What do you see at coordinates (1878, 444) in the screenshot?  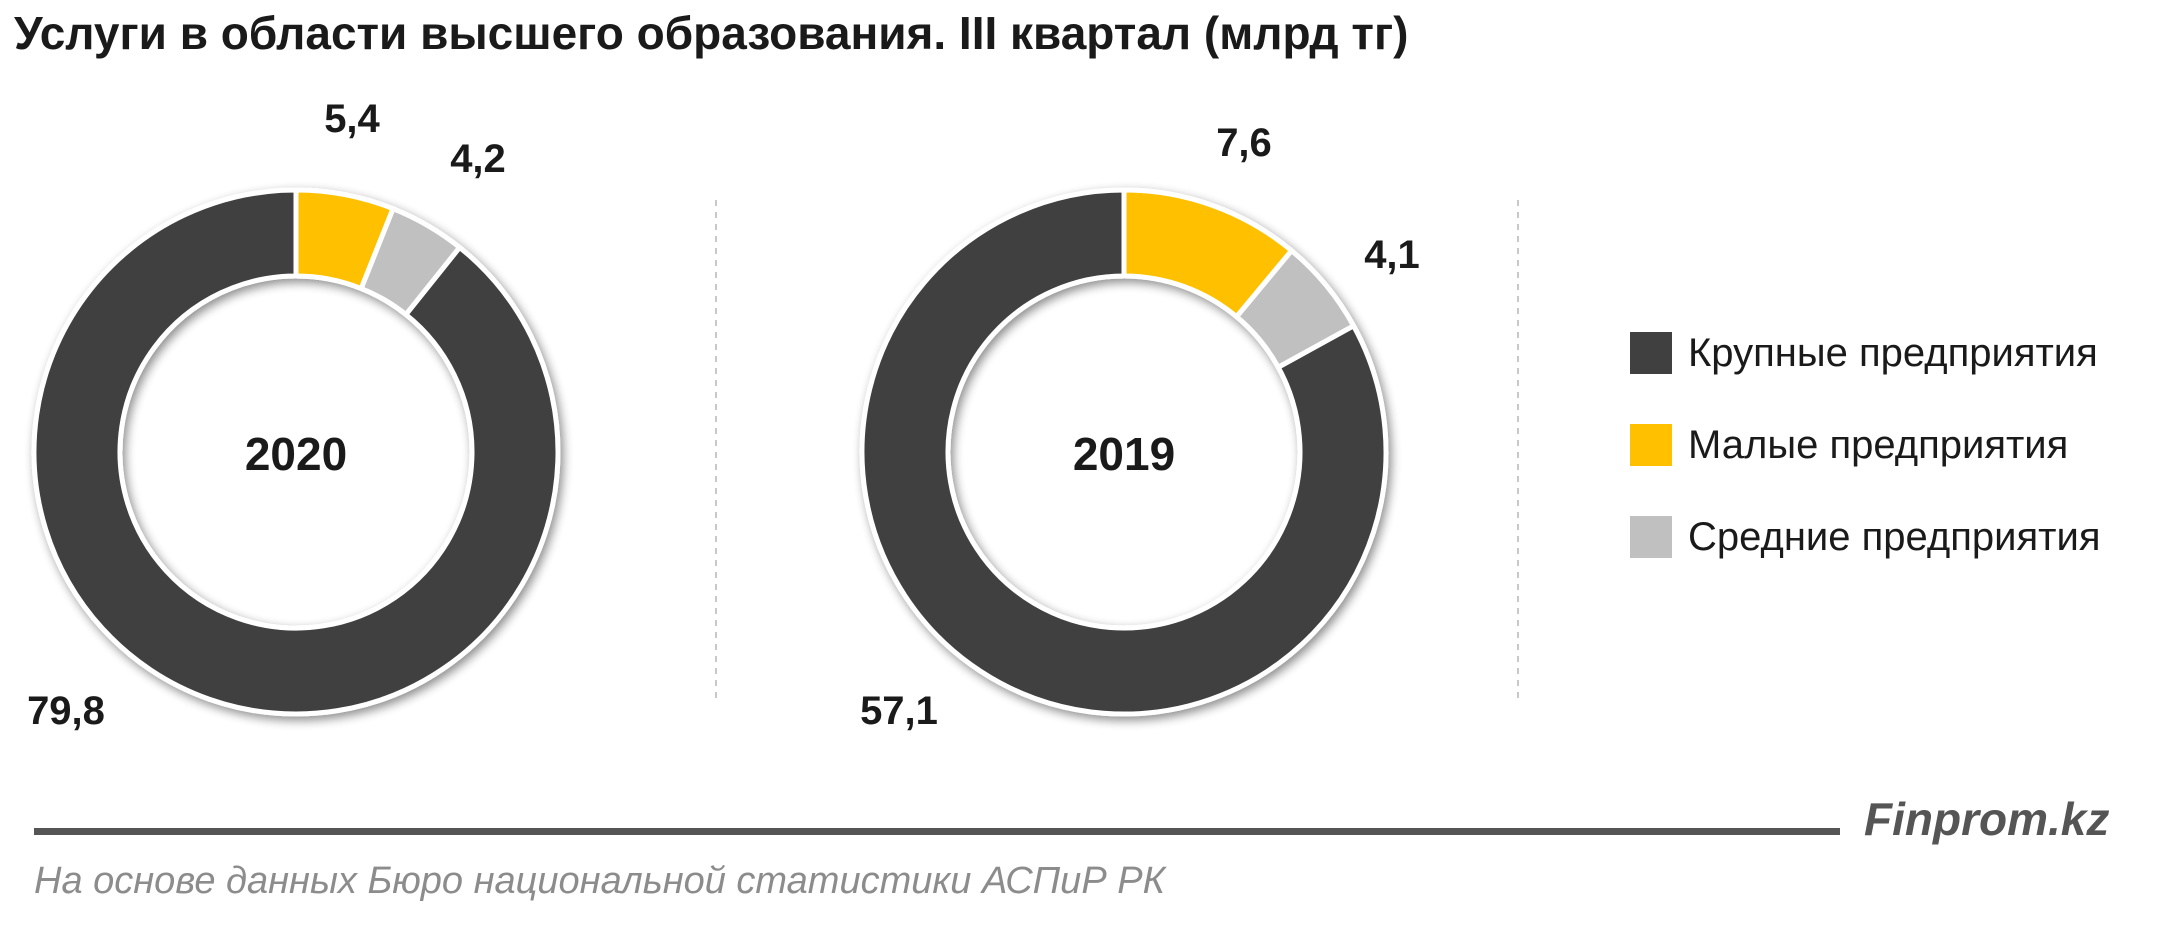 I see `legend-label-small: Малые предприятия` at bounding box center [1878, 444].